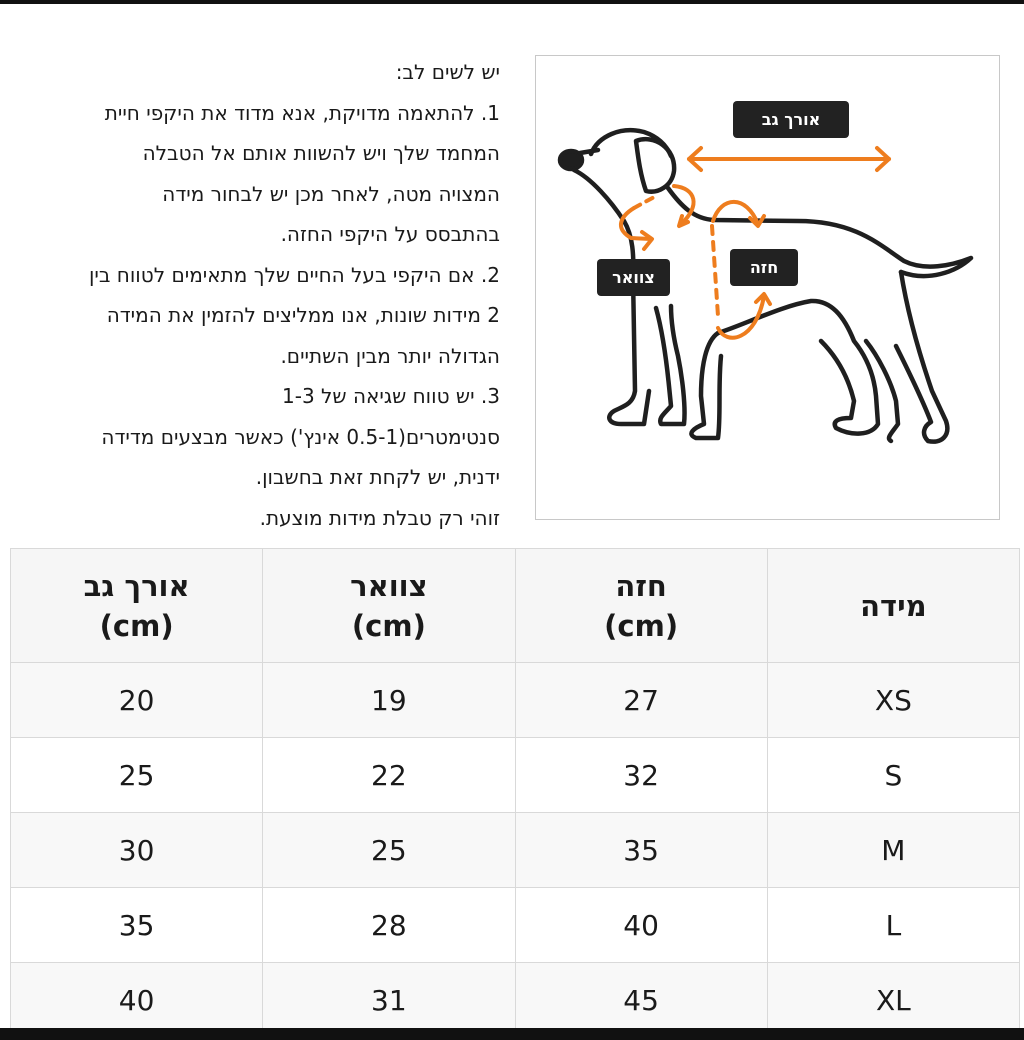 The height and width of the screenshot is (1040, 1024). Describe the element at coordinates (389, 775) in the screenshot. I see `neck-cell: 22` at that location.